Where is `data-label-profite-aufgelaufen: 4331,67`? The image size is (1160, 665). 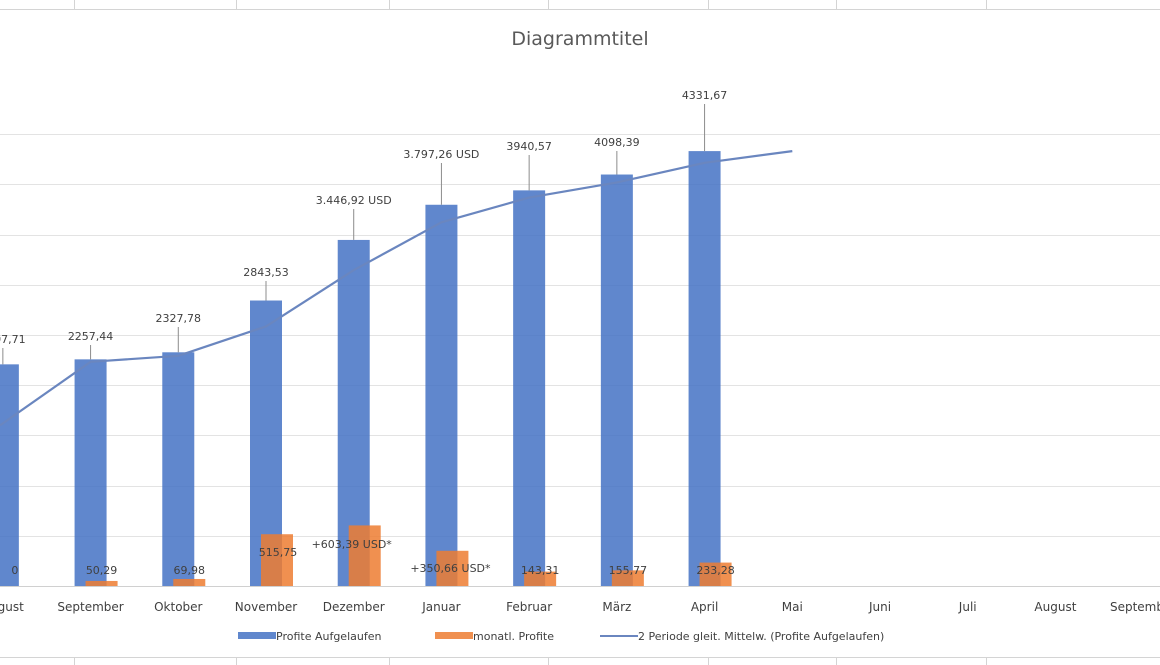 data-label-profite-aufgelaufen: 4331,67 is located at coordinates (705, 95).